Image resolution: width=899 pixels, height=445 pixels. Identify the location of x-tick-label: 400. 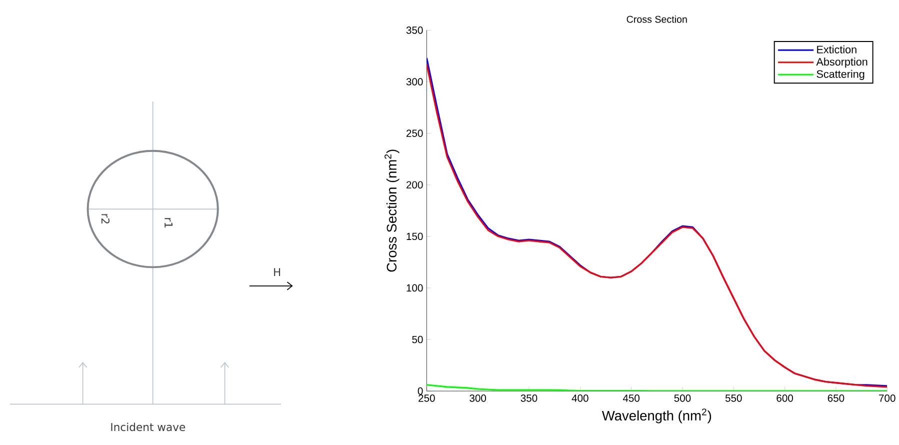
(580, 398).